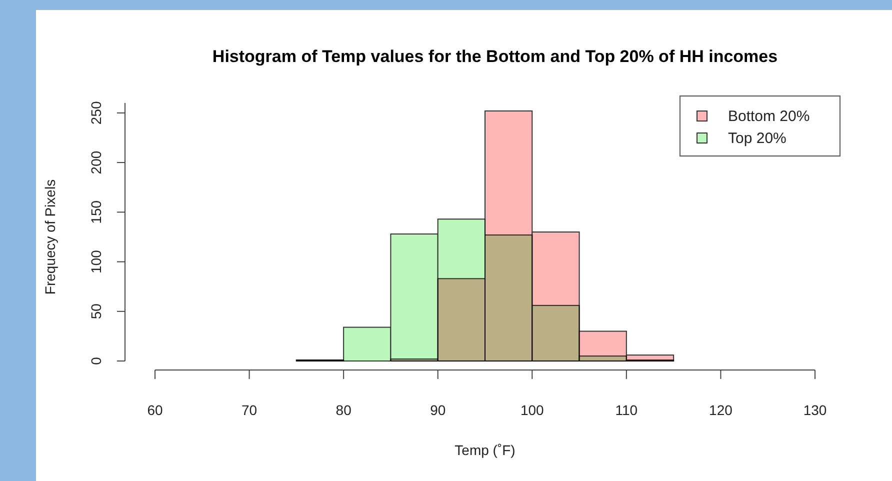 This screenshot has width=892, height=481. Describe the element at coordinates (344, 410) in the screenshot. I see `x-tick-label: 80` at that location.